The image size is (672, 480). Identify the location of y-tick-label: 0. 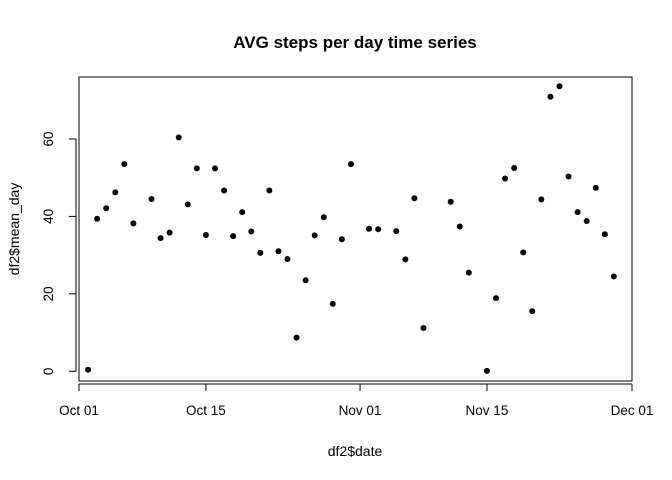
(48, 372).